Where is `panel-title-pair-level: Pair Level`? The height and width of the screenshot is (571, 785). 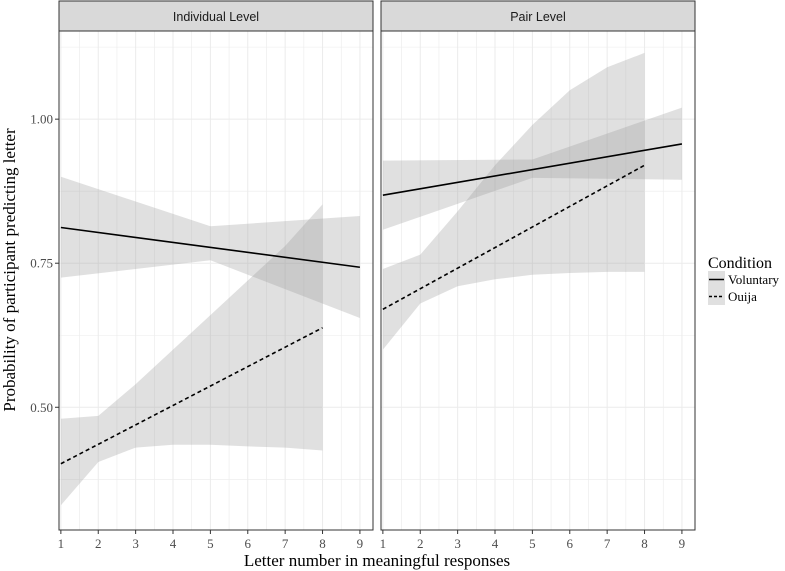
panel-title-pair-level: Pair Level is located at coordinates (538, 17).